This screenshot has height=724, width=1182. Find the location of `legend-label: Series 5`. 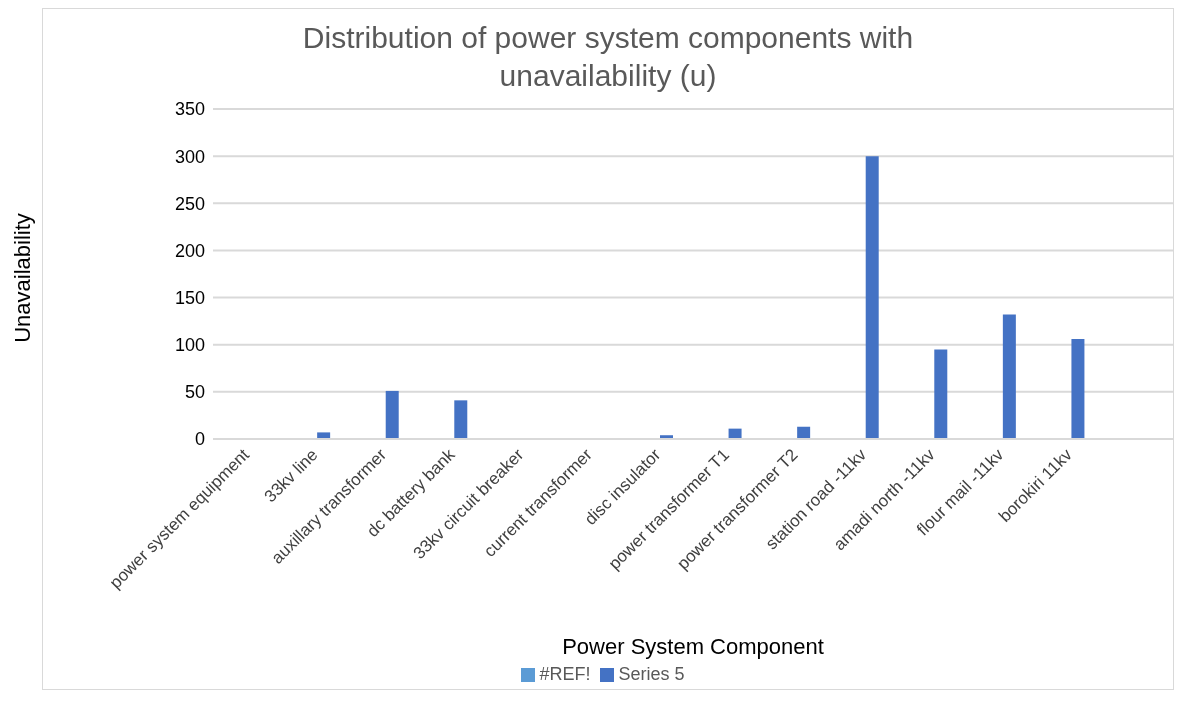

legend-label: Series 5 is located at coordinates (651, 674).